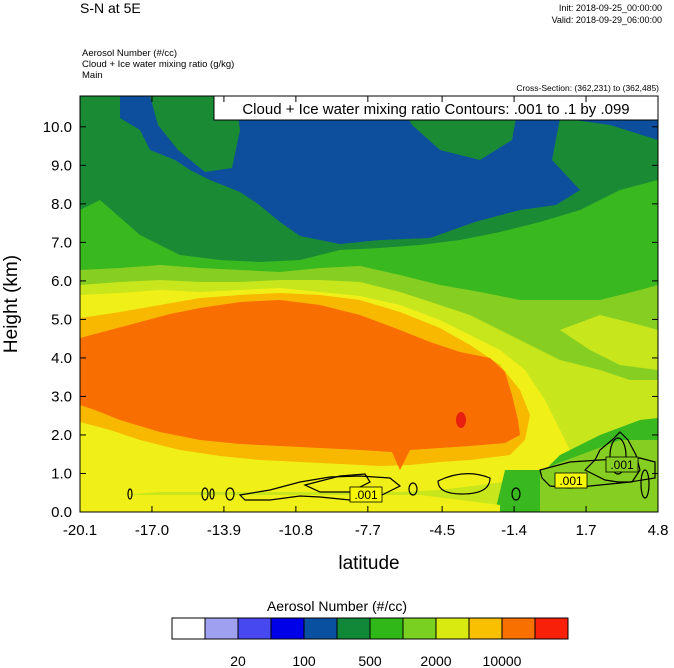  Describe the element at coordinates (61, 242) in the screenshot. I see `y-tick-label: 7.0` at that location.